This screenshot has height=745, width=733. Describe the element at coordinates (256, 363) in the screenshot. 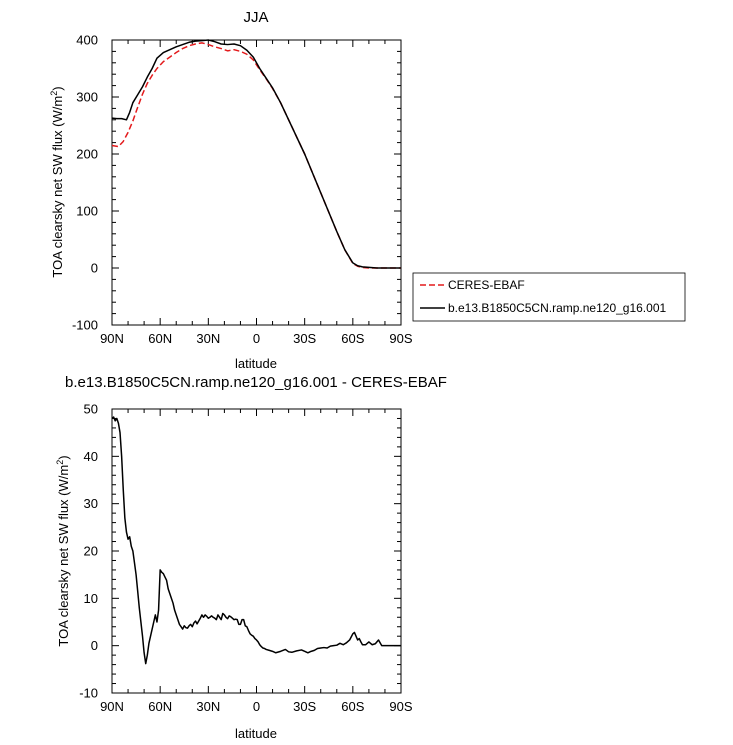

I see `top-x-axis-title: latitude` at that location.